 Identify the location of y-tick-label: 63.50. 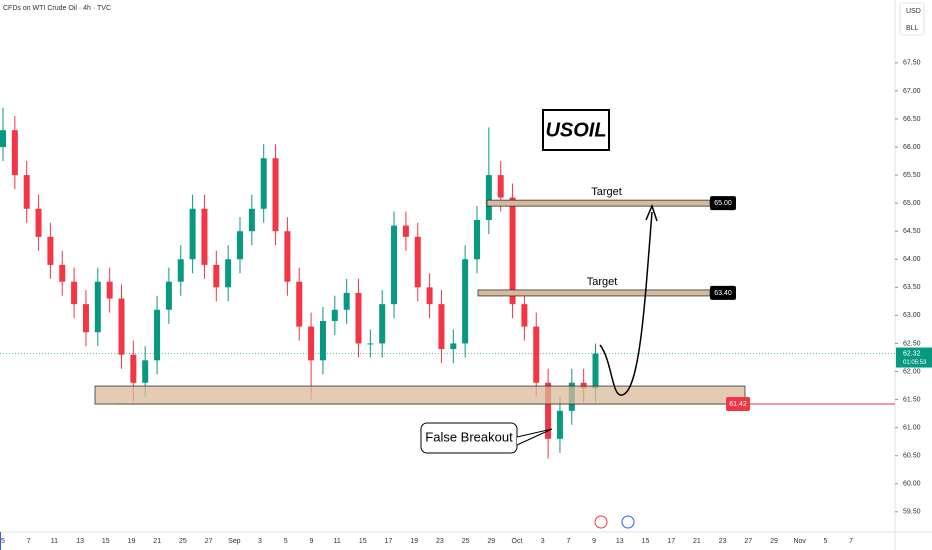
(912, 287).